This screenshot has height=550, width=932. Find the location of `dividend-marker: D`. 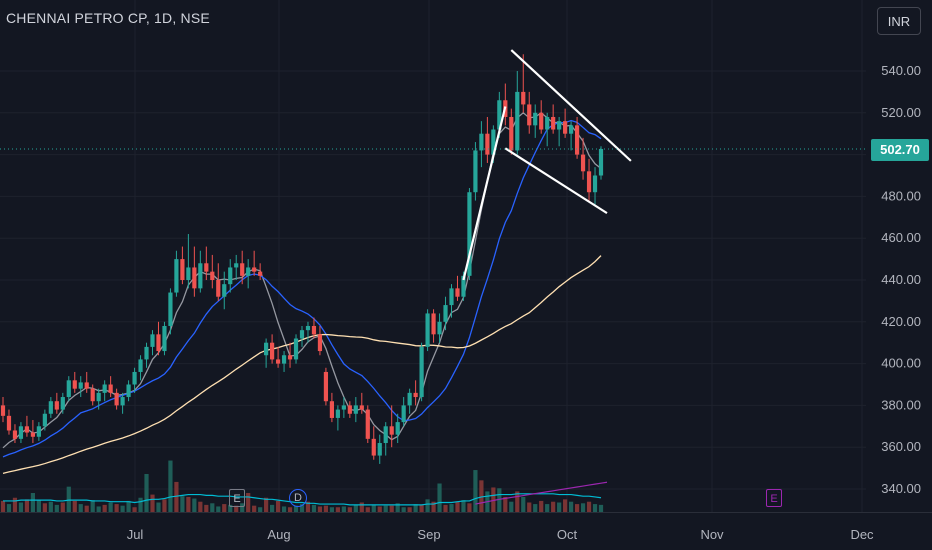

dividend-marker: D is located at coordinates (298, 498).